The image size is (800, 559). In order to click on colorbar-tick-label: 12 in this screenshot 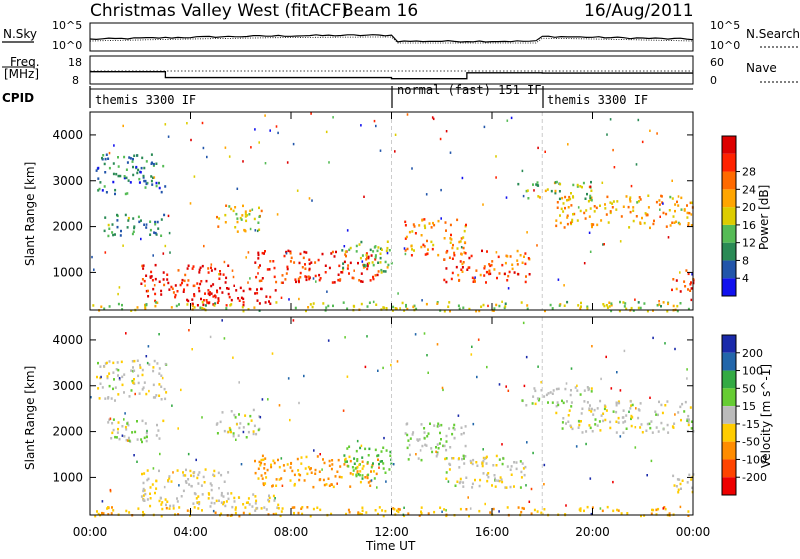, I will do `click(749, 243)`.